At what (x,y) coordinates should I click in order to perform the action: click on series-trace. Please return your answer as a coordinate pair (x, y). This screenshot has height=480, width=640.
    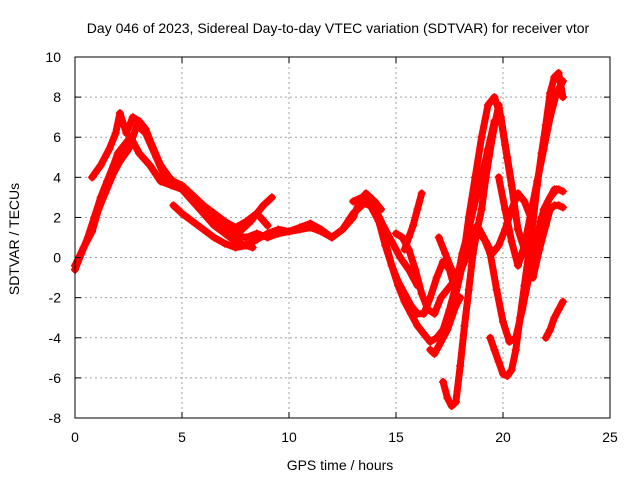
    Looking at the image, I should click on (180, 170).